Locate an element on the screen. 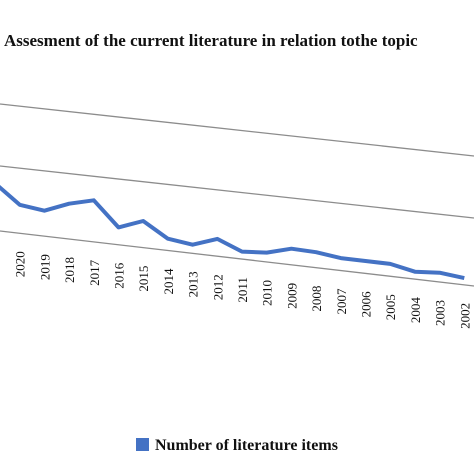 The height and width of the screenshot is (474, 474). x-tick-label: 2016 is located at coordinates (119, 275).